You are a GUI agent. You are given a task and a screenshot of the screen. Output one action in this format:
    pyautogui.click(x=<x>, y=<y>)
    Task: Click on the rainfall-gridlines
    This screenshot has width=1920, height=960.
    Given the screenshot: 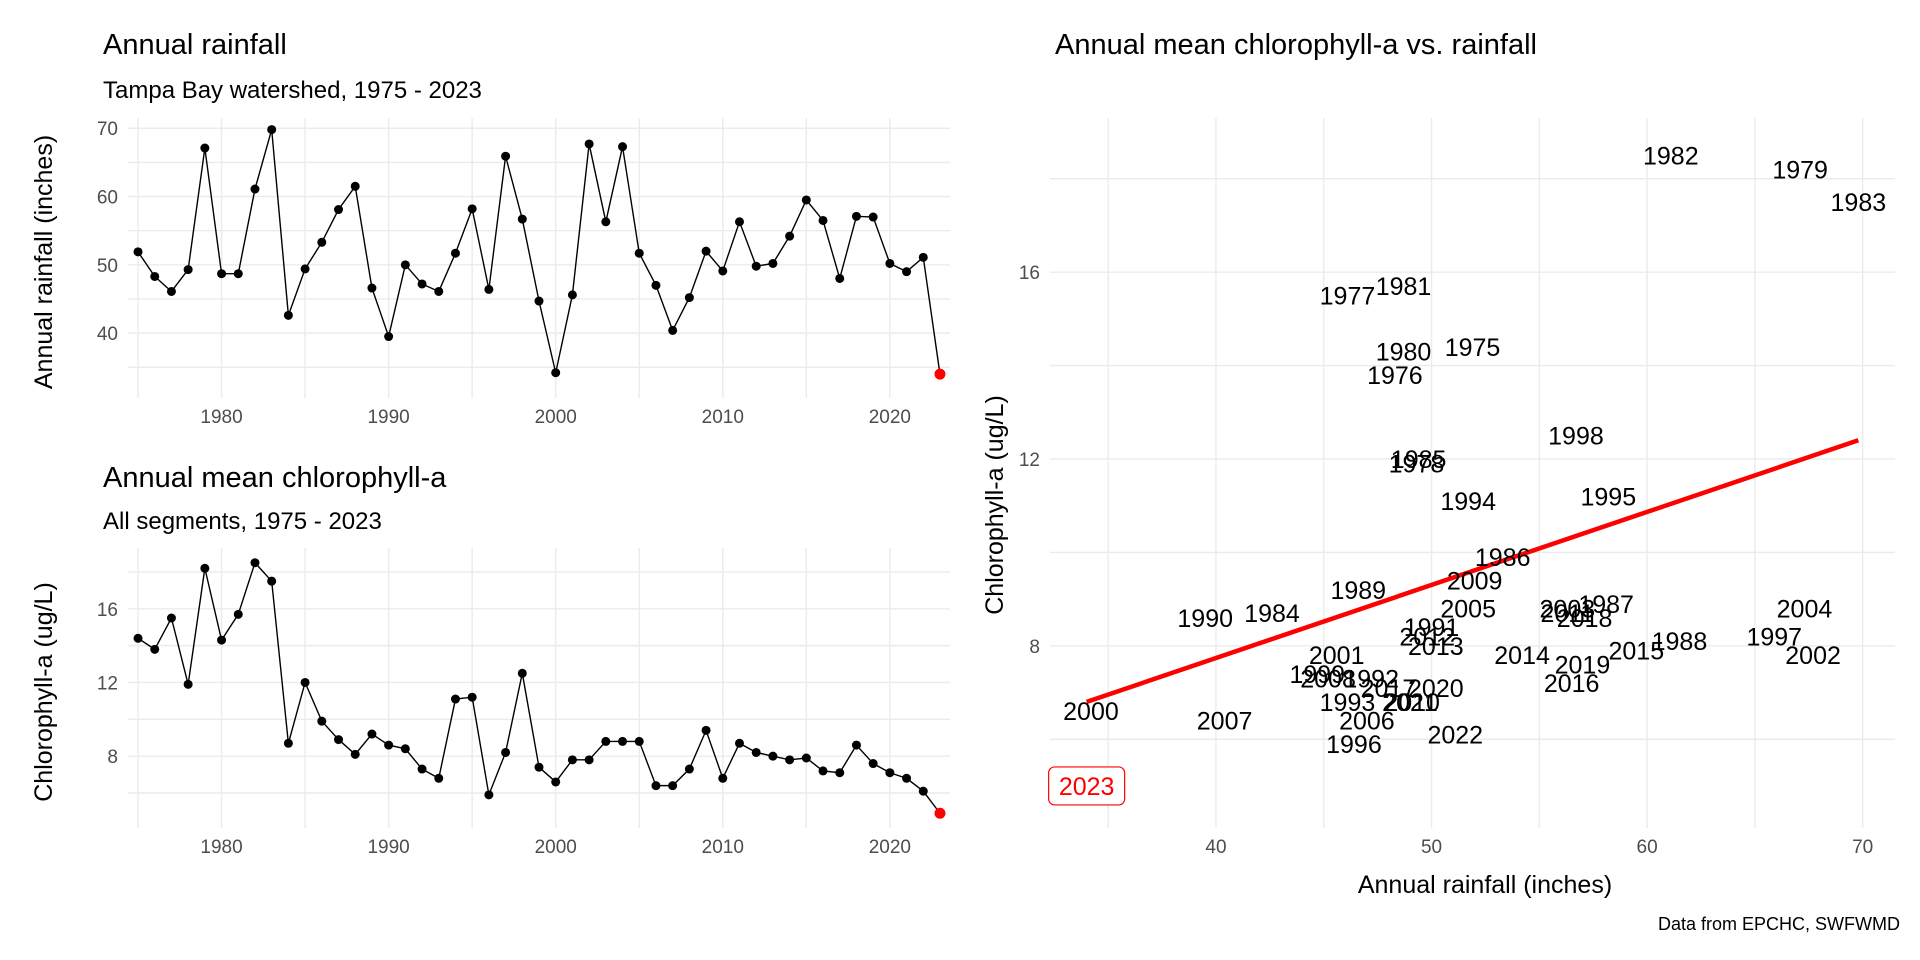 What is the action you would take?
    pyautogui.click(x=539, y=258)
    